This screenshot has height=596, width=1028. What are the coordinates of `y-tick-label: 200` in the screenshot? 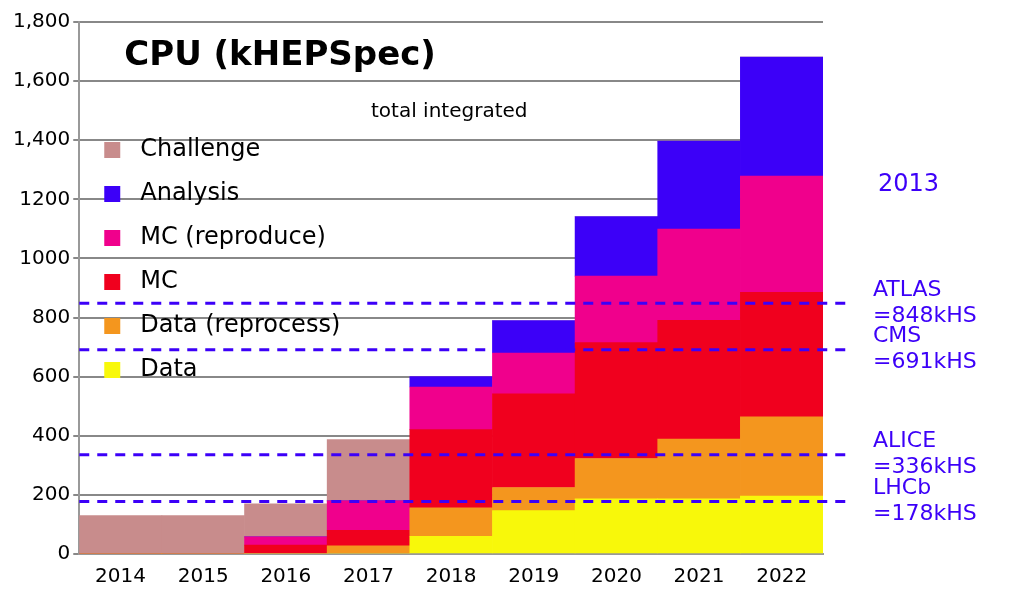 It's located at (51, 493).